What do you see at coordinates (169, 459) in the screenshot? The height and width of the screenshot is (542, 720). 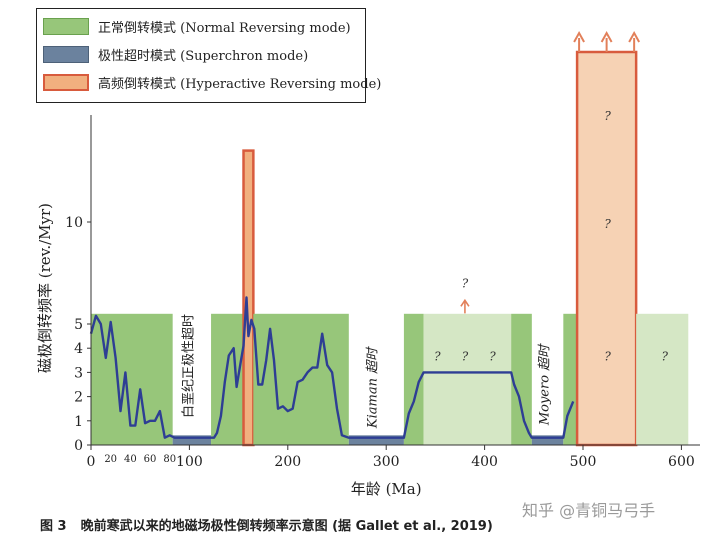 I see `x-minor-label-3: 80` at bounding box center [169, 459].